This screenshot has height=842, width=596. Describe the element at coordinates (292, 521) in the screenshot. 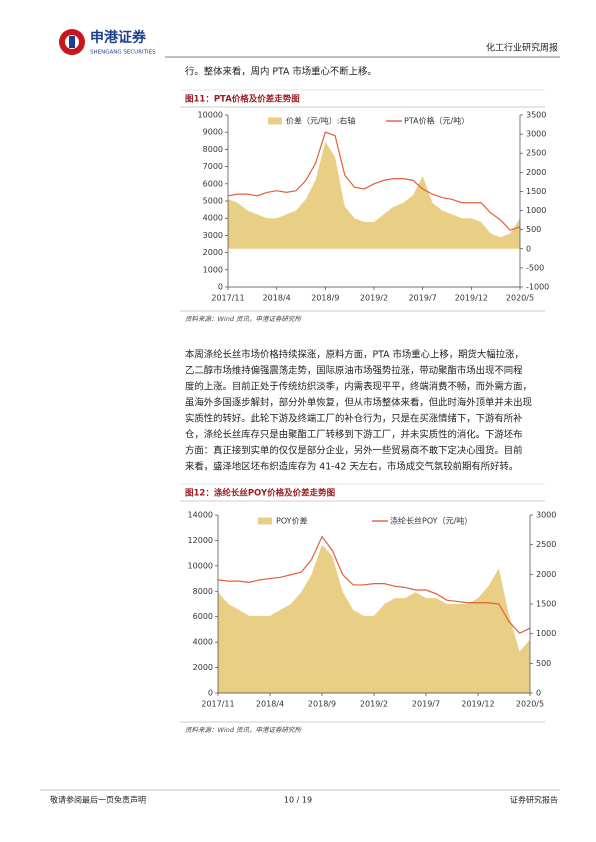

I see `legend-label: POY价差` at that location.